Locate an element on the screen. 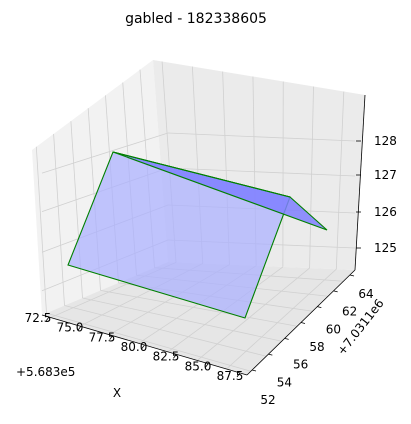 The height and width of the screenshot is (424, 411). z-tick-label: 126 is located at coordinates (385, 212).